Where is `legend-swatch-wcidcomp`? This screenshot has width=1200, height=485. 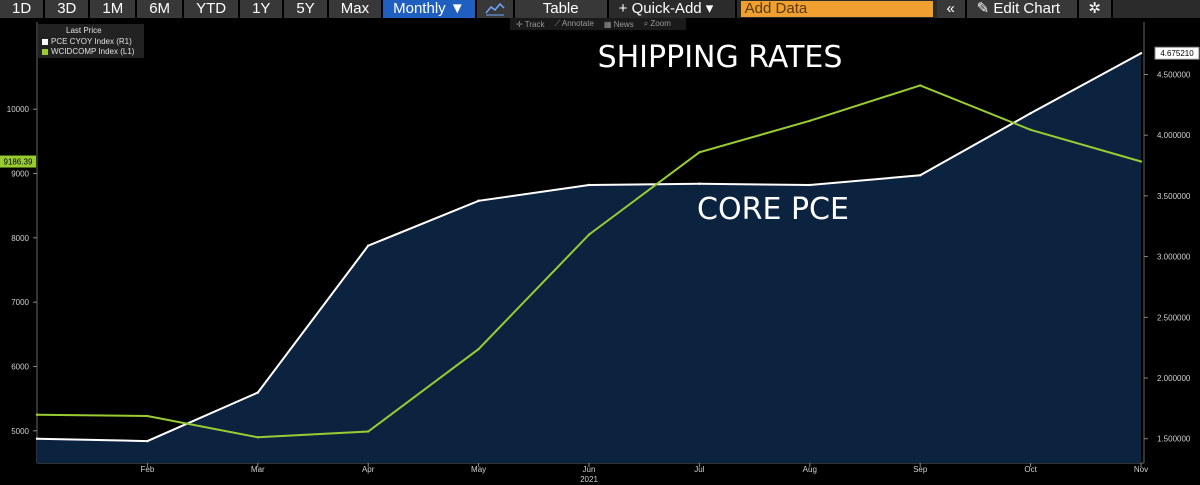
legend-swatch-wcidcomp is located at coordinates (45, 51).